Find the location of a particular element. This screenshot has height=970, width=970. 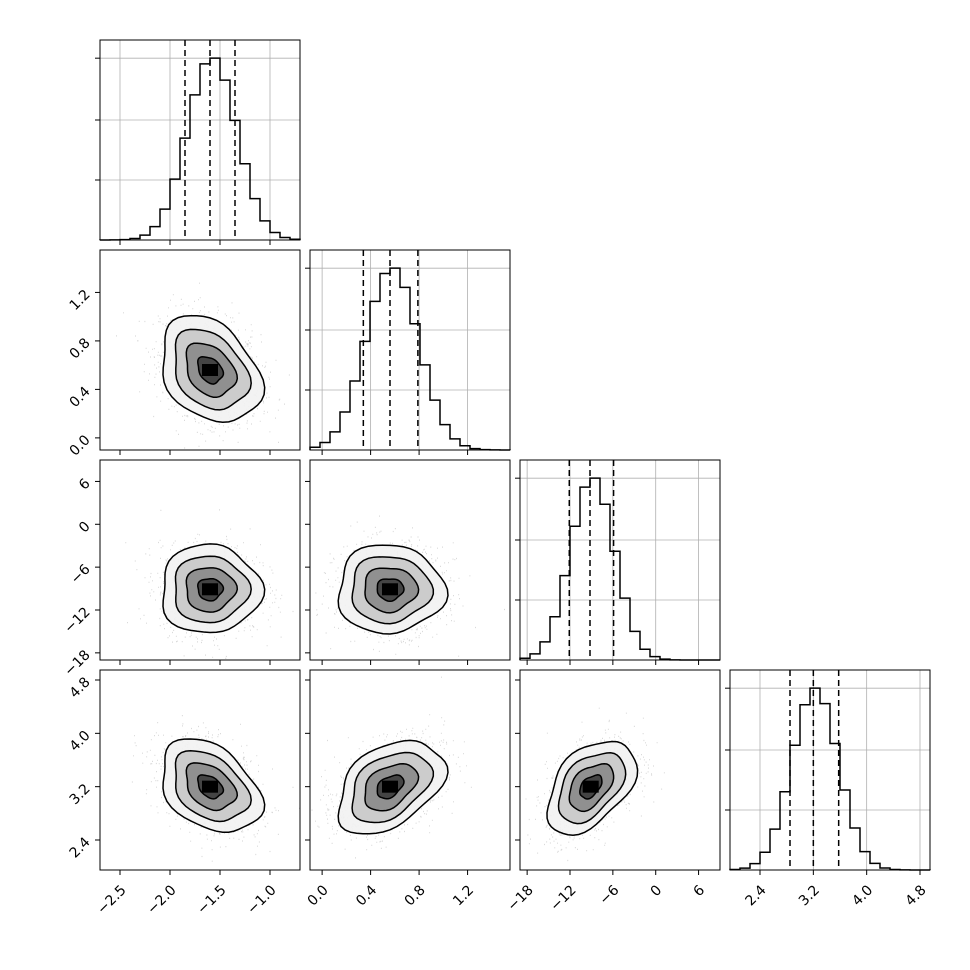

xlabel-3-tick-0: 2.4 is located at coordinates (756, 895).